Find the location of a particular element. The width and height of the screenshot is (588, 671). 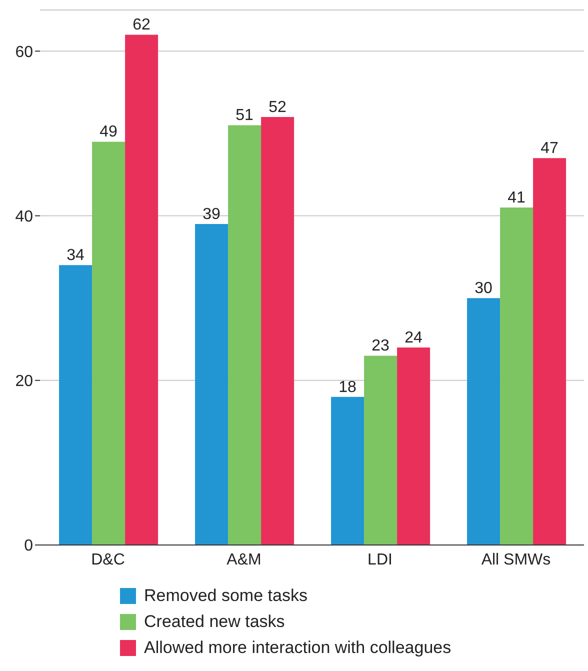

data-label: 30 is located at coordinates (483, 289).